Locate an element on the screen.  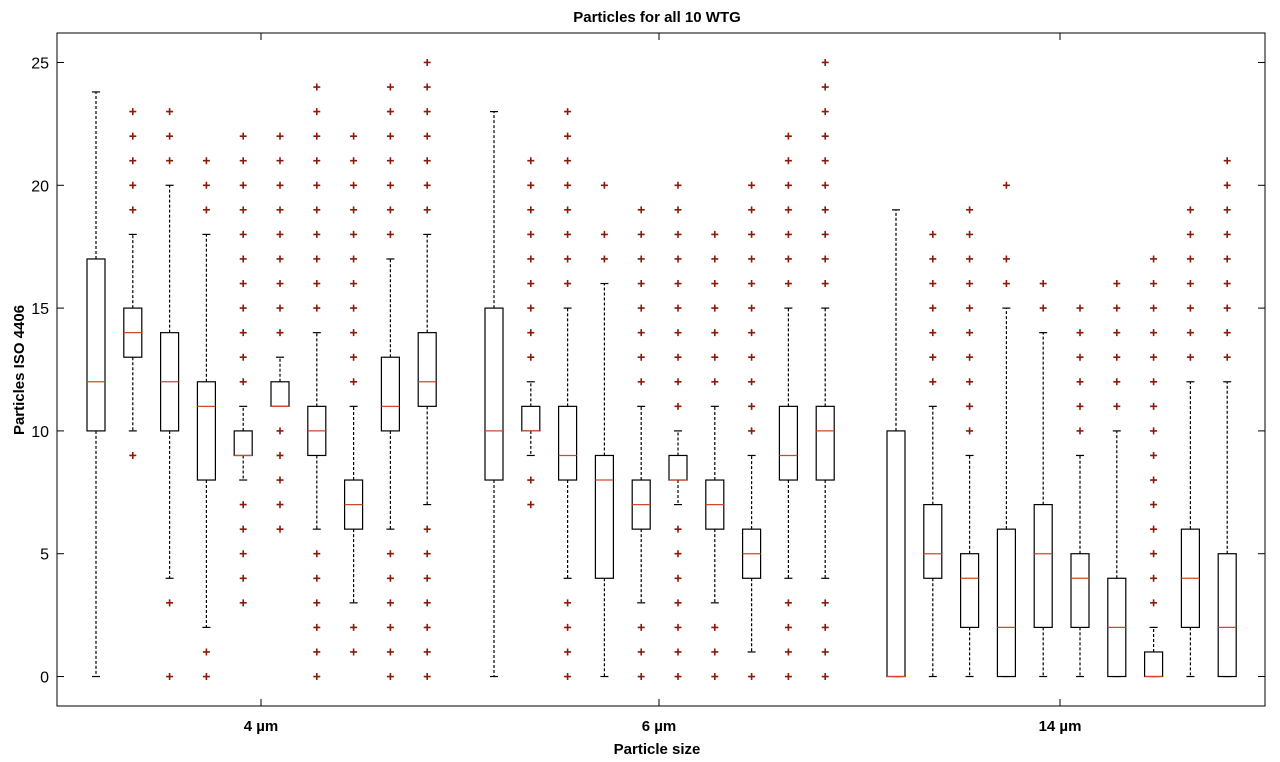
y-axis-label: Particles ISO 4406 is located at coordinates (19, 370).